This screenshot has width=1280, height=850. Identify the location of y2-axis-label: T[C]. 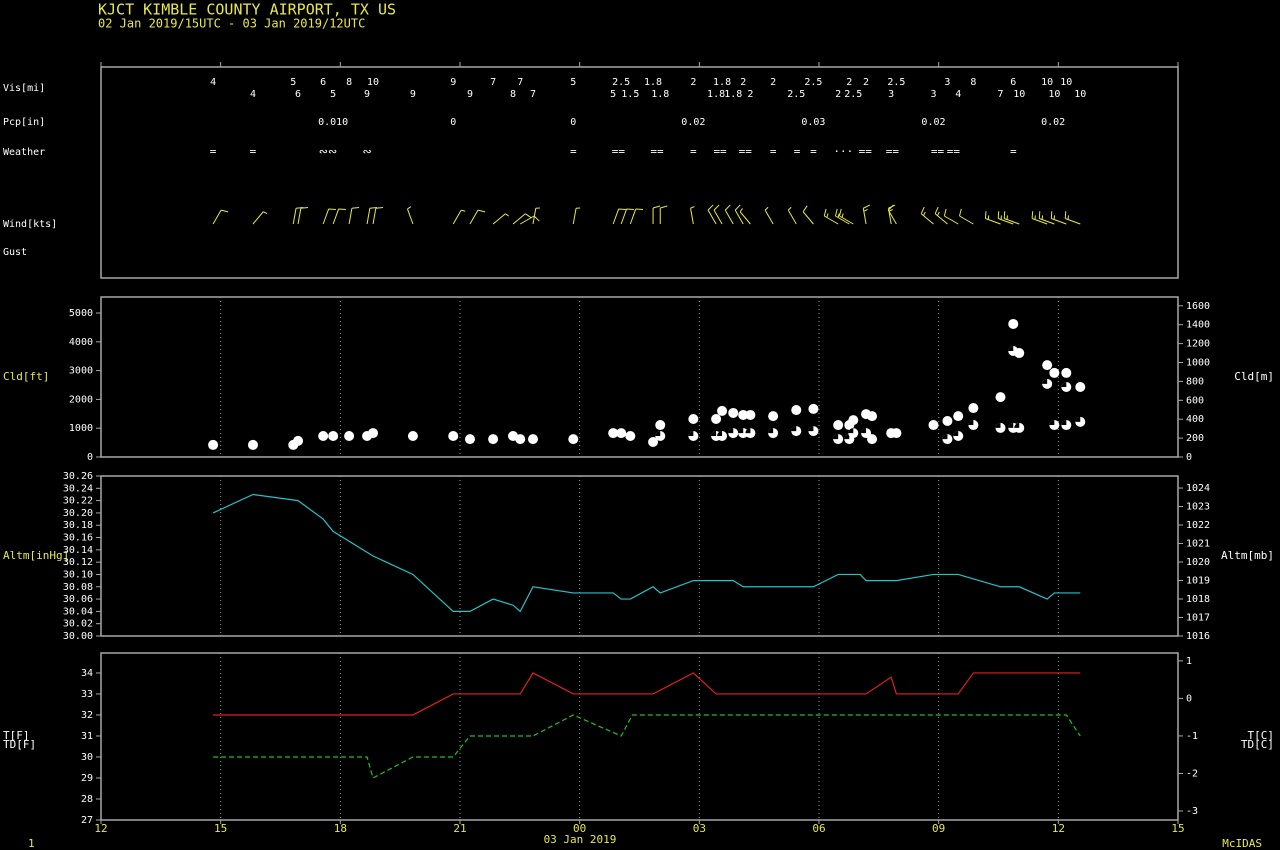
(1261, 735).